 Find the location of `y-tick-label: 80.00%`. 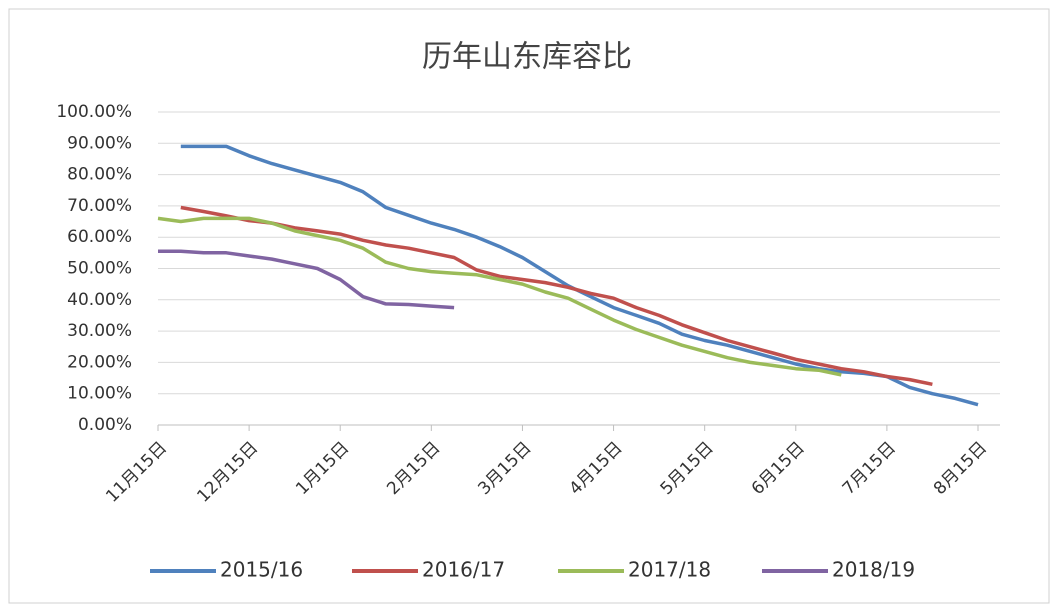

y-tick-label: 80.00% is located at coordinates (99, 175).